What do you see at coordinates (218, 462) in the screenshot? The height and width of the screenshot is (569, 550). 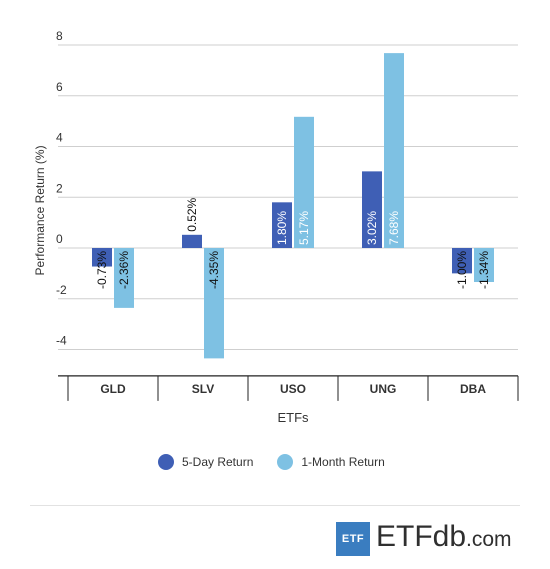 I see `legend-label-5-day: 5-Day Return` at bounding box center [218, 462].